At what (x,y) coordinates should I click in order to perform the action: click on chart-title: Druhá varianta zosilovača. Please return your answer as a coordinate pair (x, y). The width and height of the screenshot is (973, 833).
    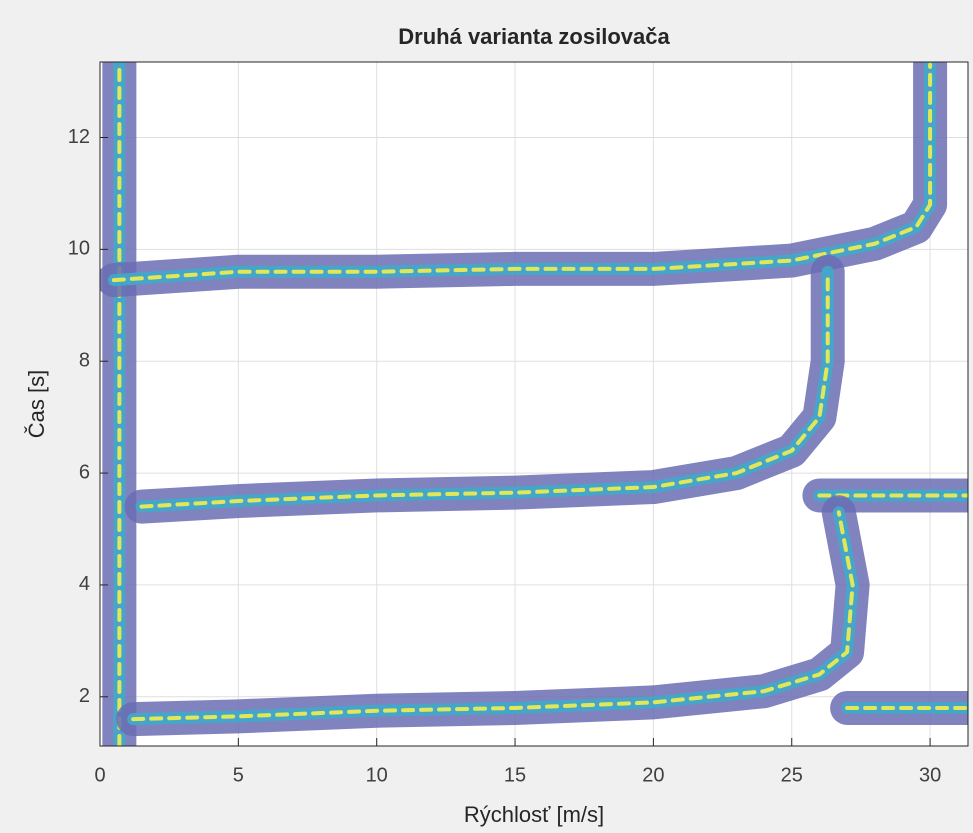
    Looking at the image, I should click on (534, 36).